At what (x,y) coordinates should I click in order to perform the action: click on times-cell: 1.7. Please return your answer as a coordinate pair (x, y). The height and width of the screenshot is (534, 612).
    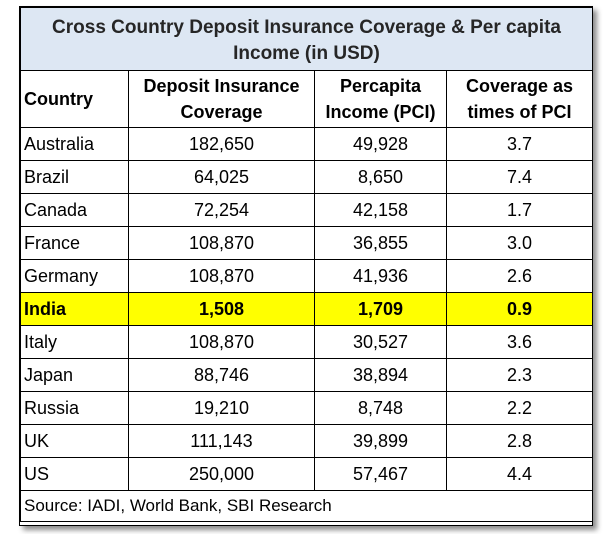
    Looking at the image, I should click on (519, 210).